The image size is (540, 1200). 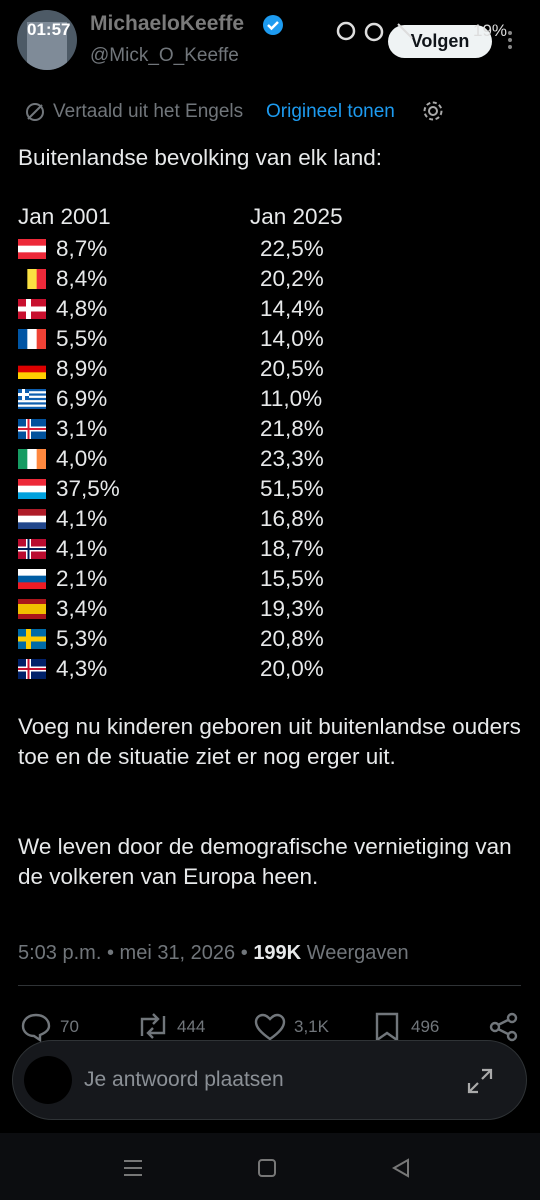 I want to click on reply-box, so click(x=269, y=1080).